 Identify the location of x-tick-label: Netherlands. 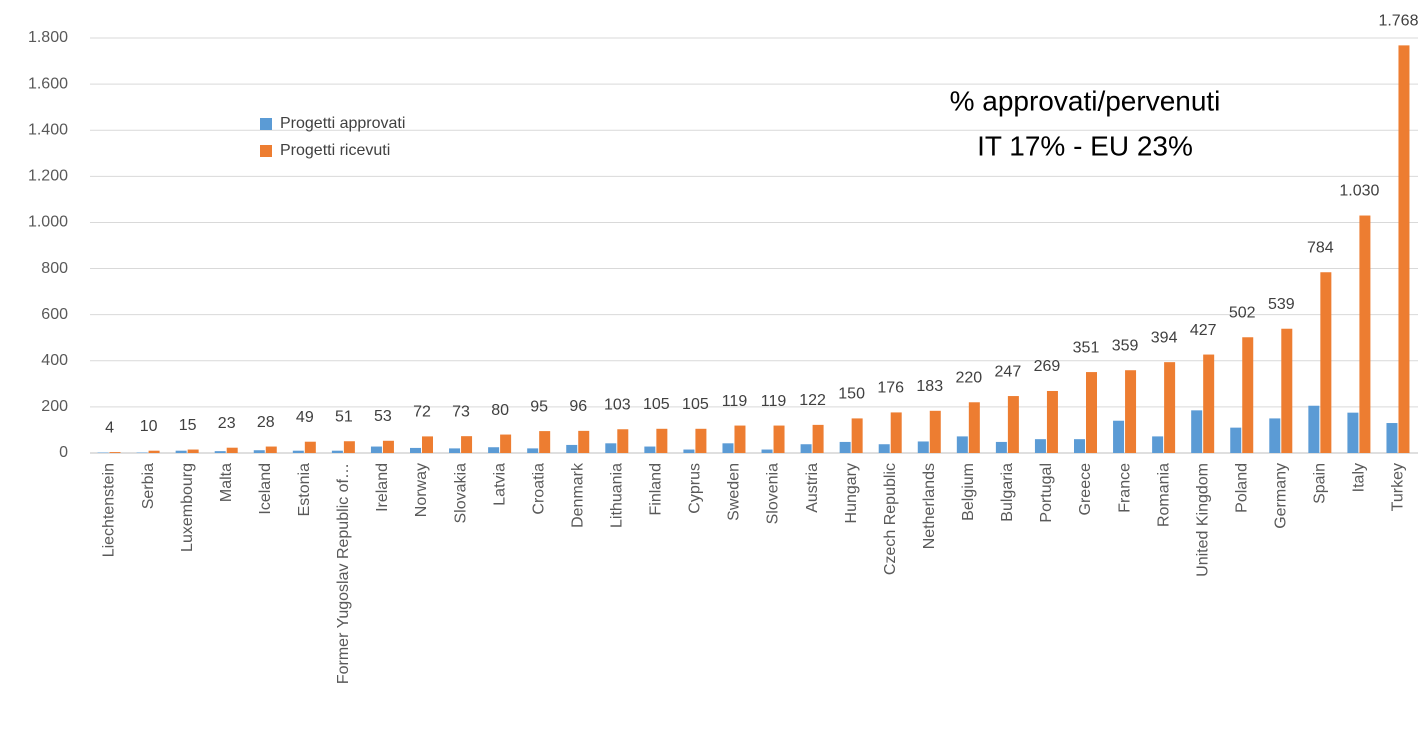
(929, 506).